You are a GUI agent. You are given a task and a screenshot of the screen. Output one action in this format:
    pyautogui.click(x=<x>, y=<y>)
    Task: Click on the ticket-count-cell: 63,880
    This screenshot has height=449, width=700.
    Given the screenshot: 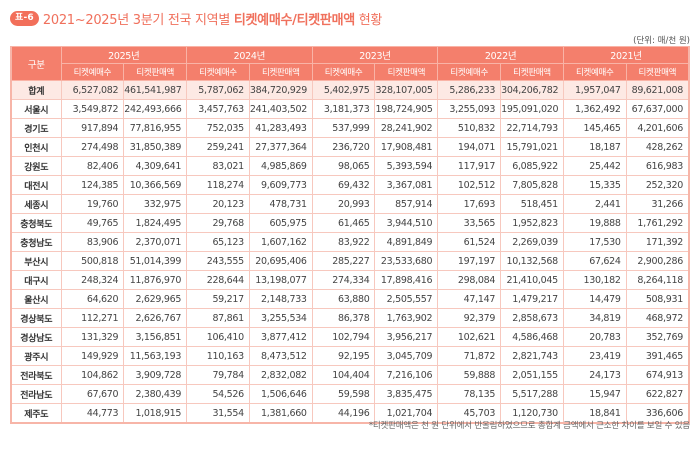 What is the action you would take?
    pyautogui.click(x=343, y=299)
    